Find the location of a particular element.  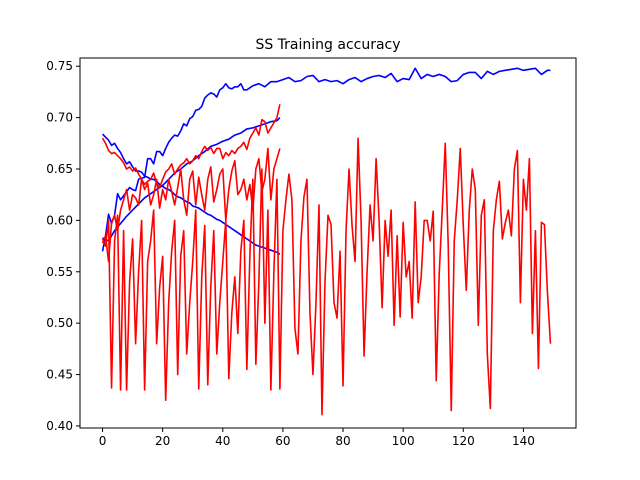

y-tick-label: 0.60 is located at coordinates (59, 220).